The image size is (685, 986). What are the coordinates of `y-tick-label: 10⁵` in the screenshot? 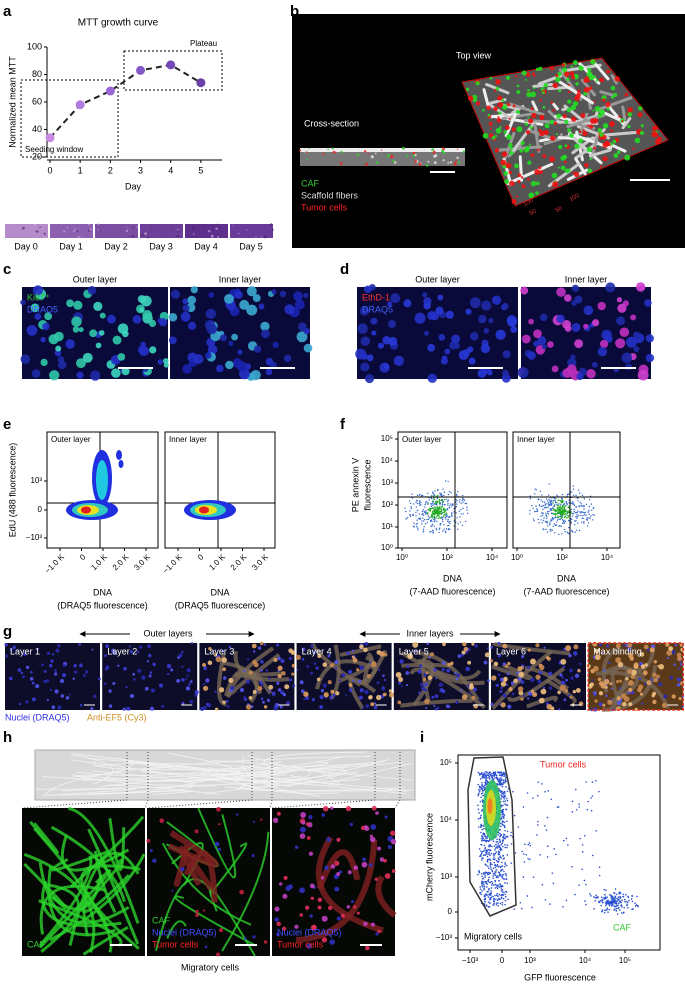 It's located at (446, 762).